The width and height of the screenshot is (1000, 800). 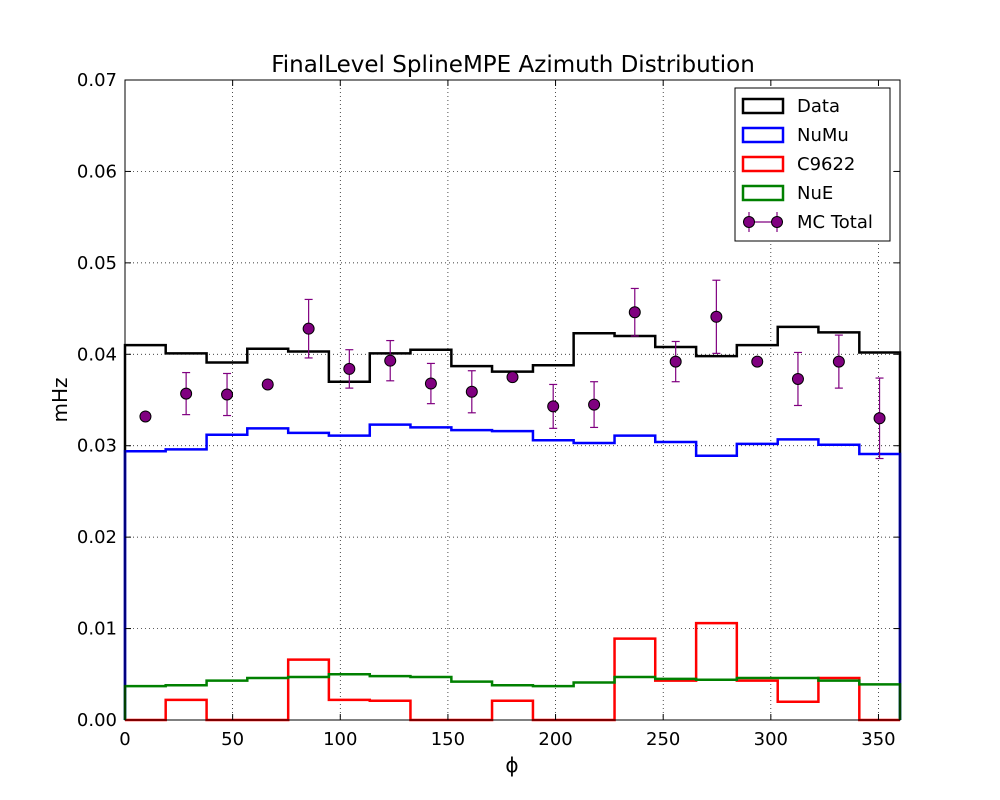 I want to click on y-tick-label: 0.06, so click(x=97, y=171).